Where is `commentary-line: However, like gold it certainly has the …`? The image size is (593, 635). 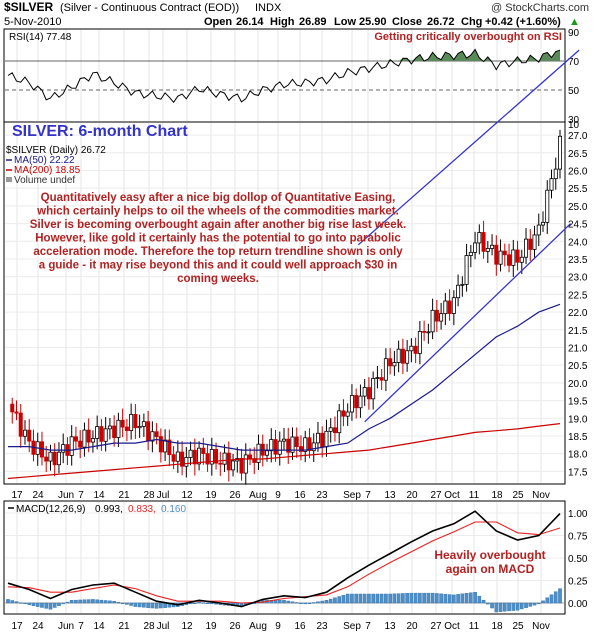
commentary-line: However, like gold it certainly has the … is located at coordinates (218, 239).